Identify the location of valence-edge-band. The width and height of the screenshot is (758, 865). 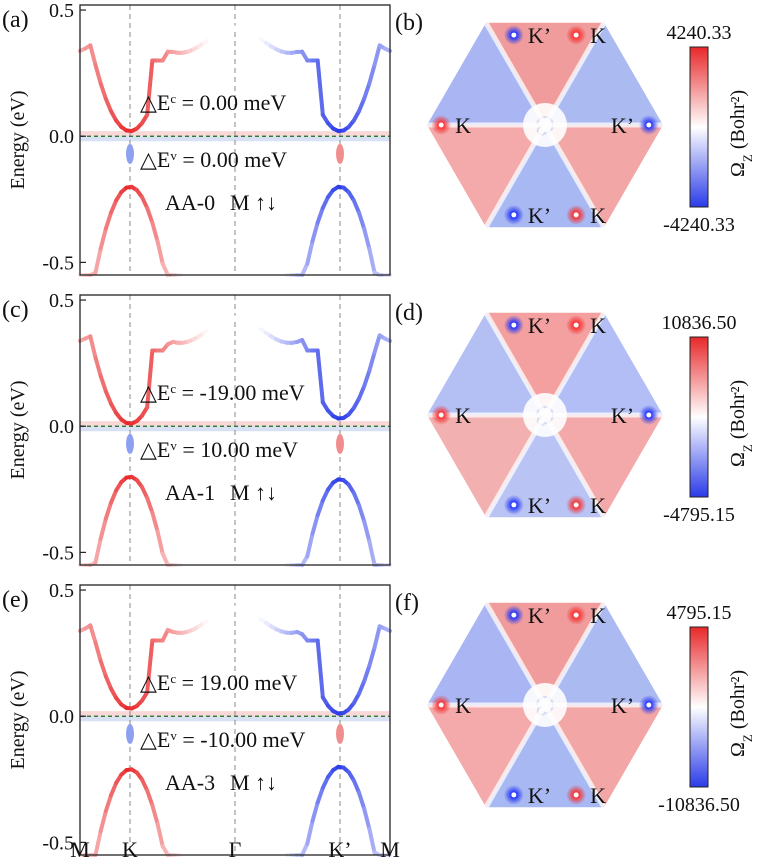
(235, 429).